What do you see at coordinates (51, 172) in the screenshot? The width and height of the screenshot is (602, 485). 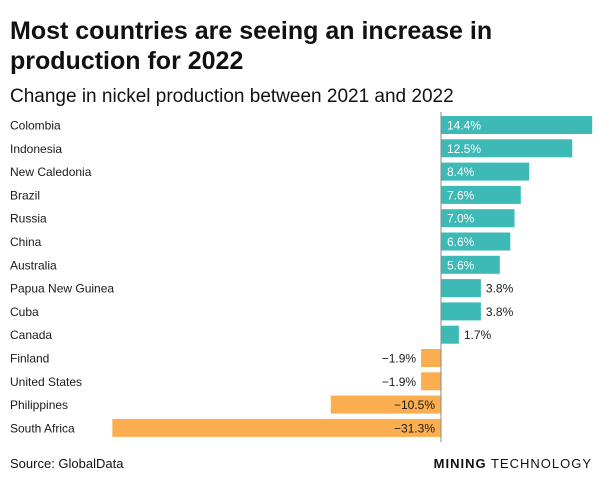 I see `category-label: New Caledonia` at bounding box center [51, 172].